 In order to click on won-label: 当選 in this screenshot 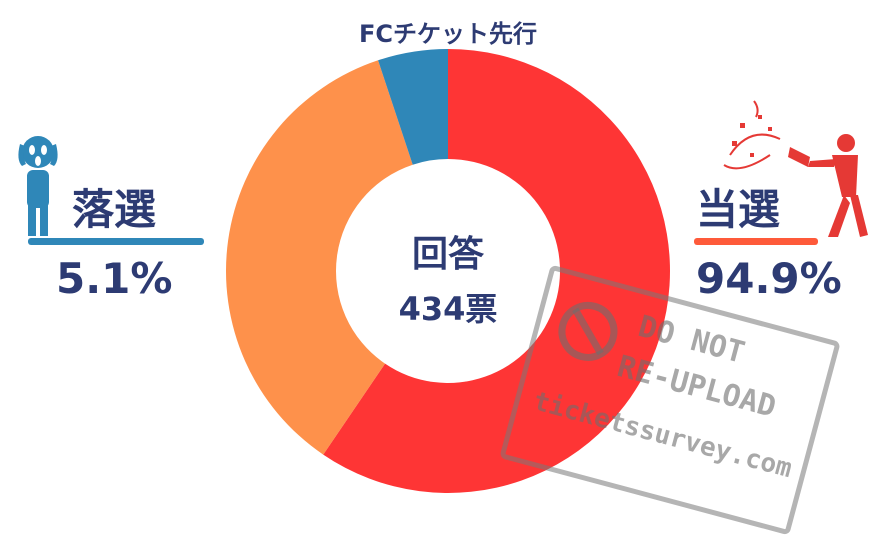, I will do `click(738, 209)`.